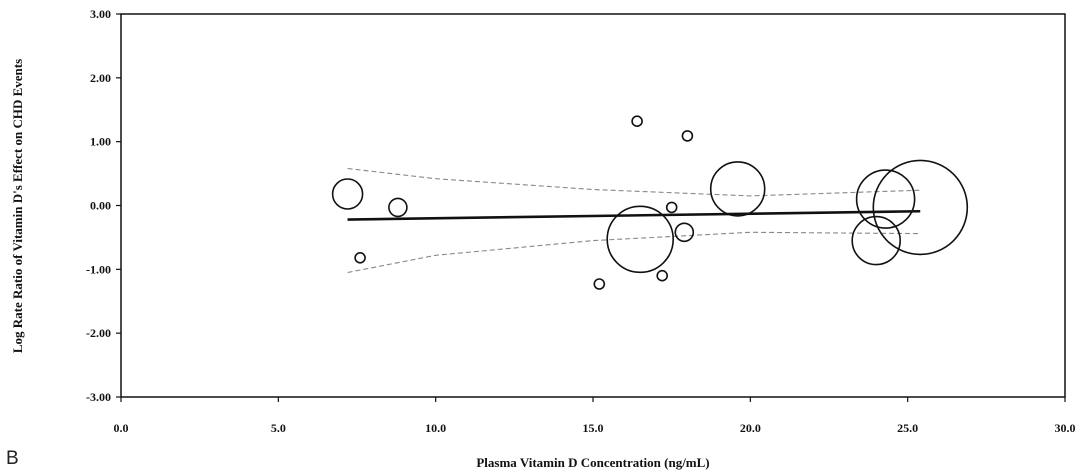  Describe the element at coordinates (907, 428) in the screenshot. I see `x-tick-label-5: 25.0` at that location.